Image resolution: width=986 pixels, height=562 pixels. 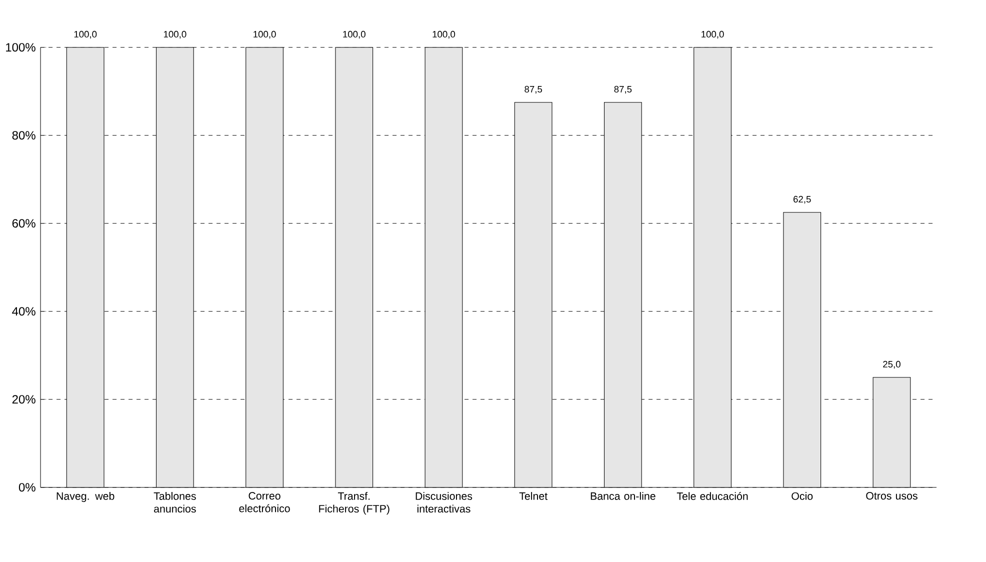 I want to click on x-tick-label: Naveg. web, so click(x=85, y=497).